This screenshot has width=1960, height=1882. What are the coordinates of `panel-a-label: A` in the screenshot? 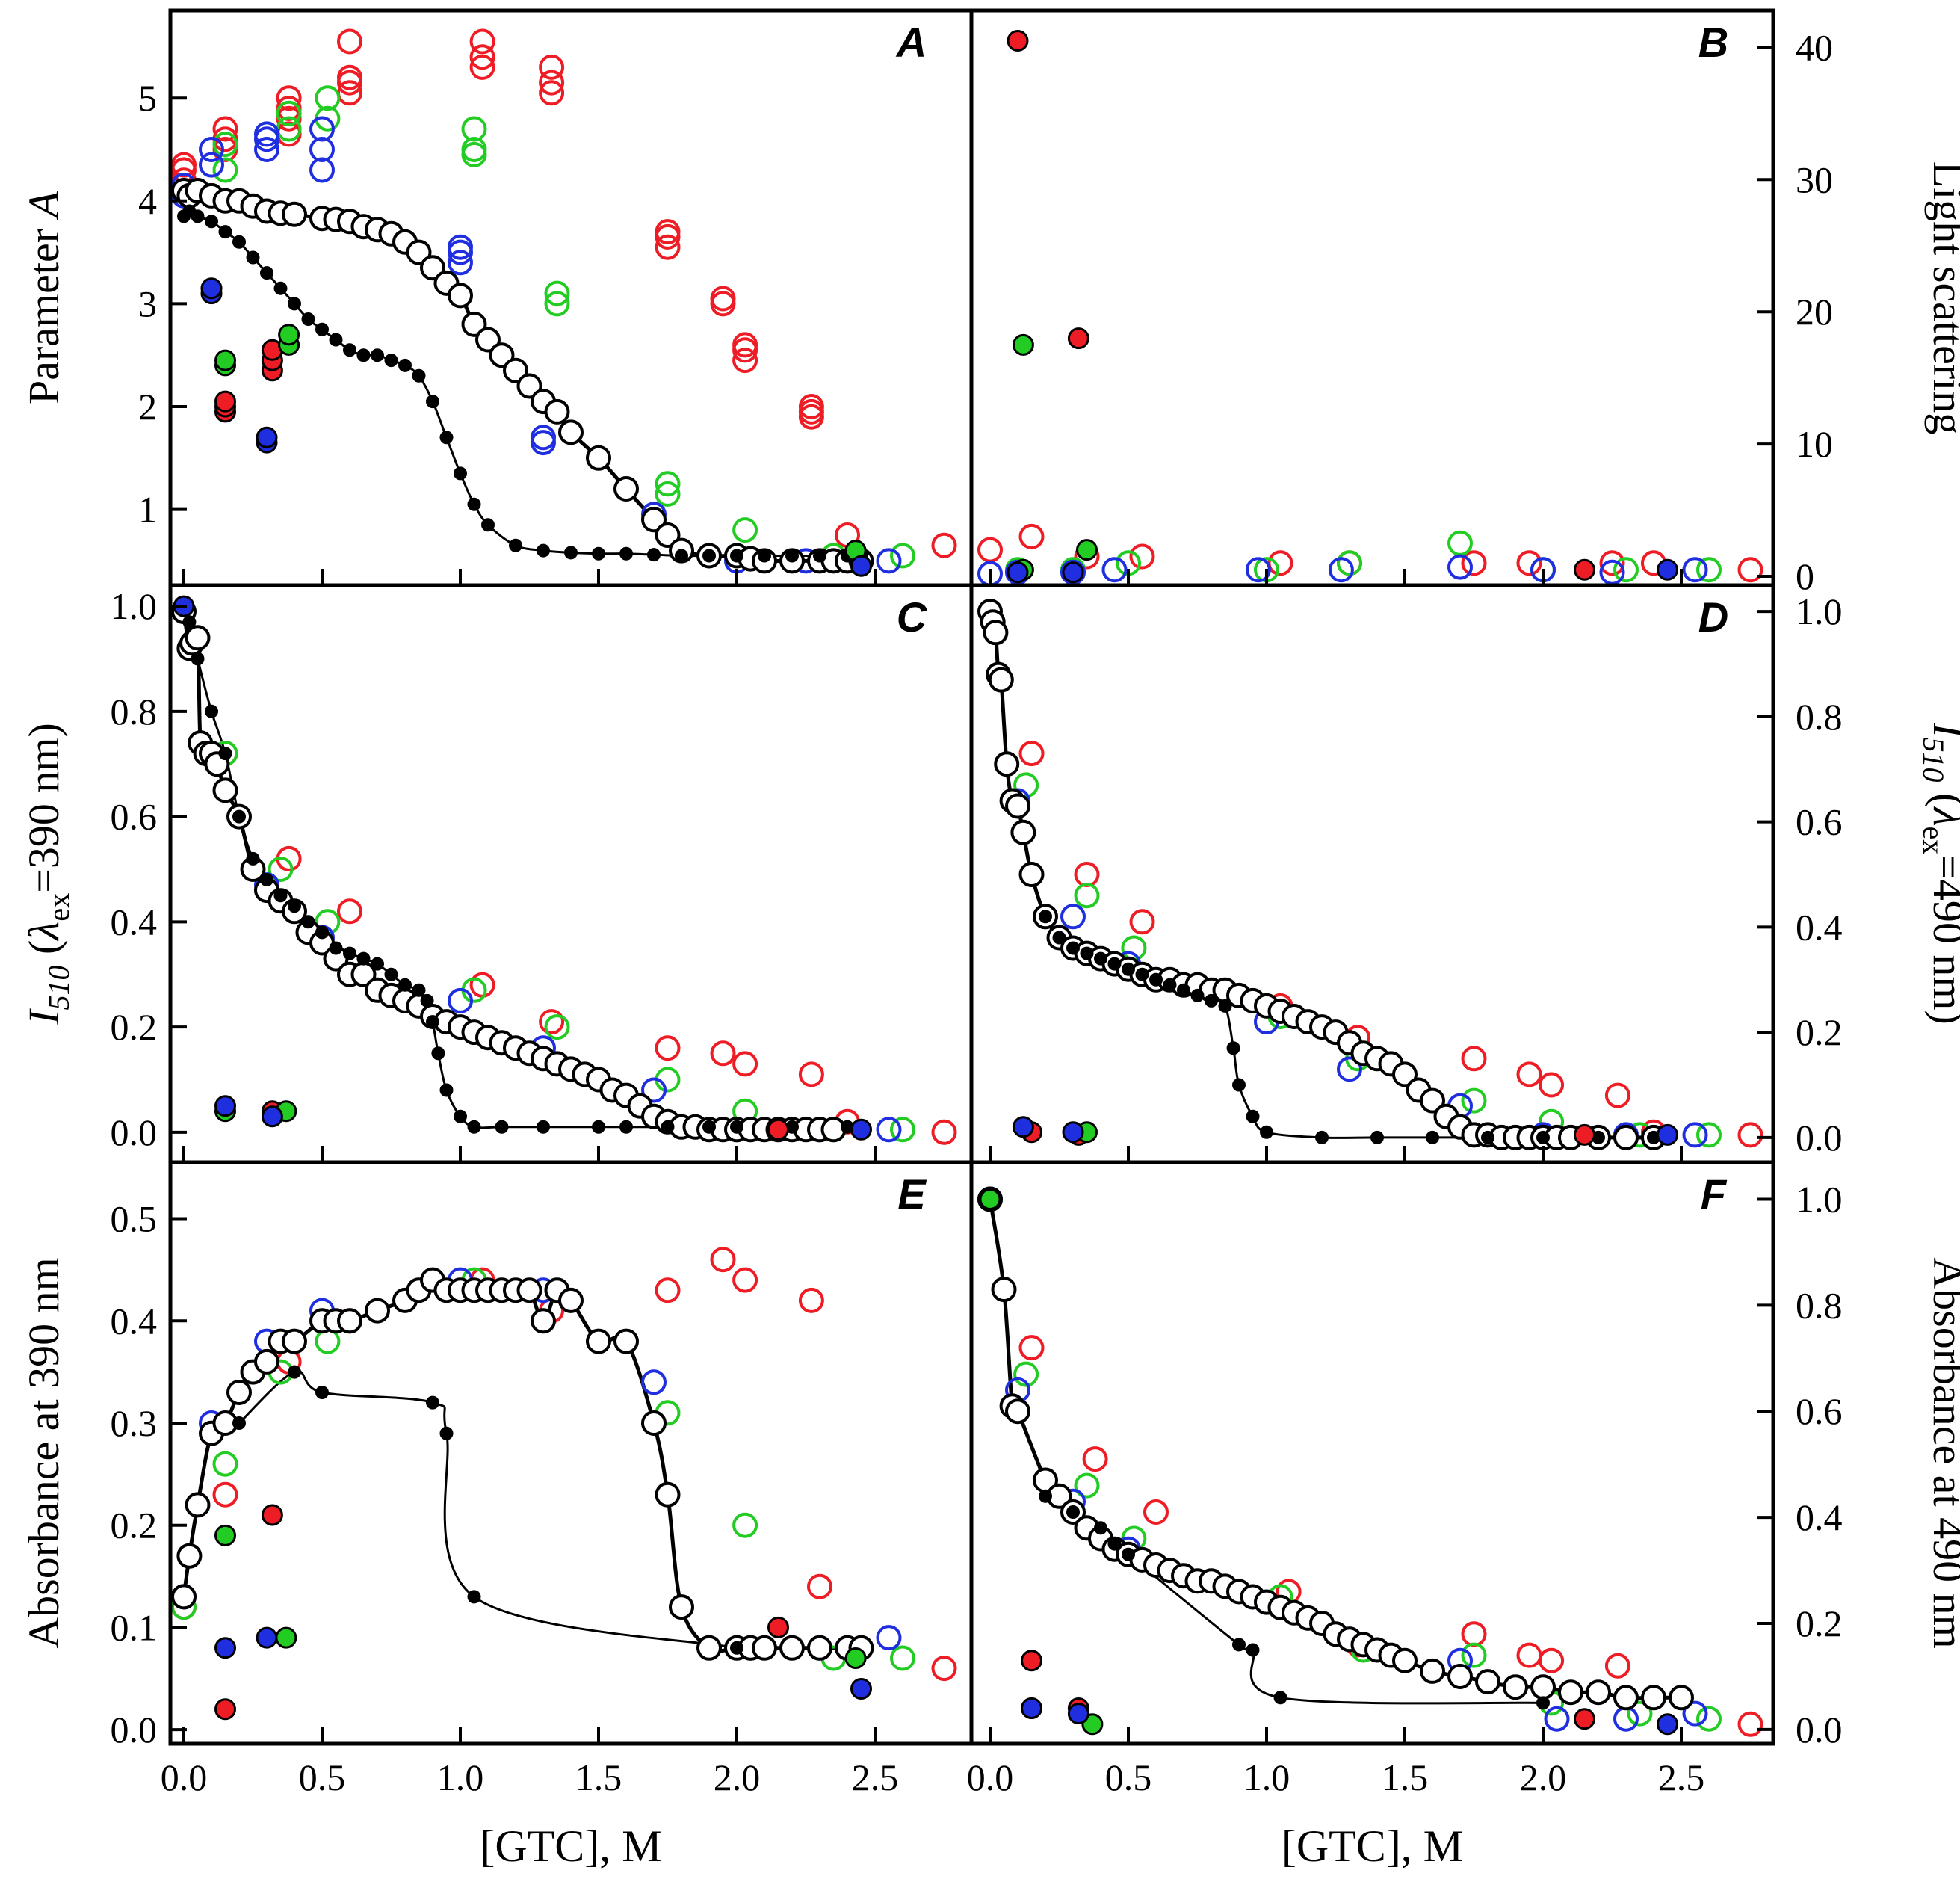 It's located at (911, 42).